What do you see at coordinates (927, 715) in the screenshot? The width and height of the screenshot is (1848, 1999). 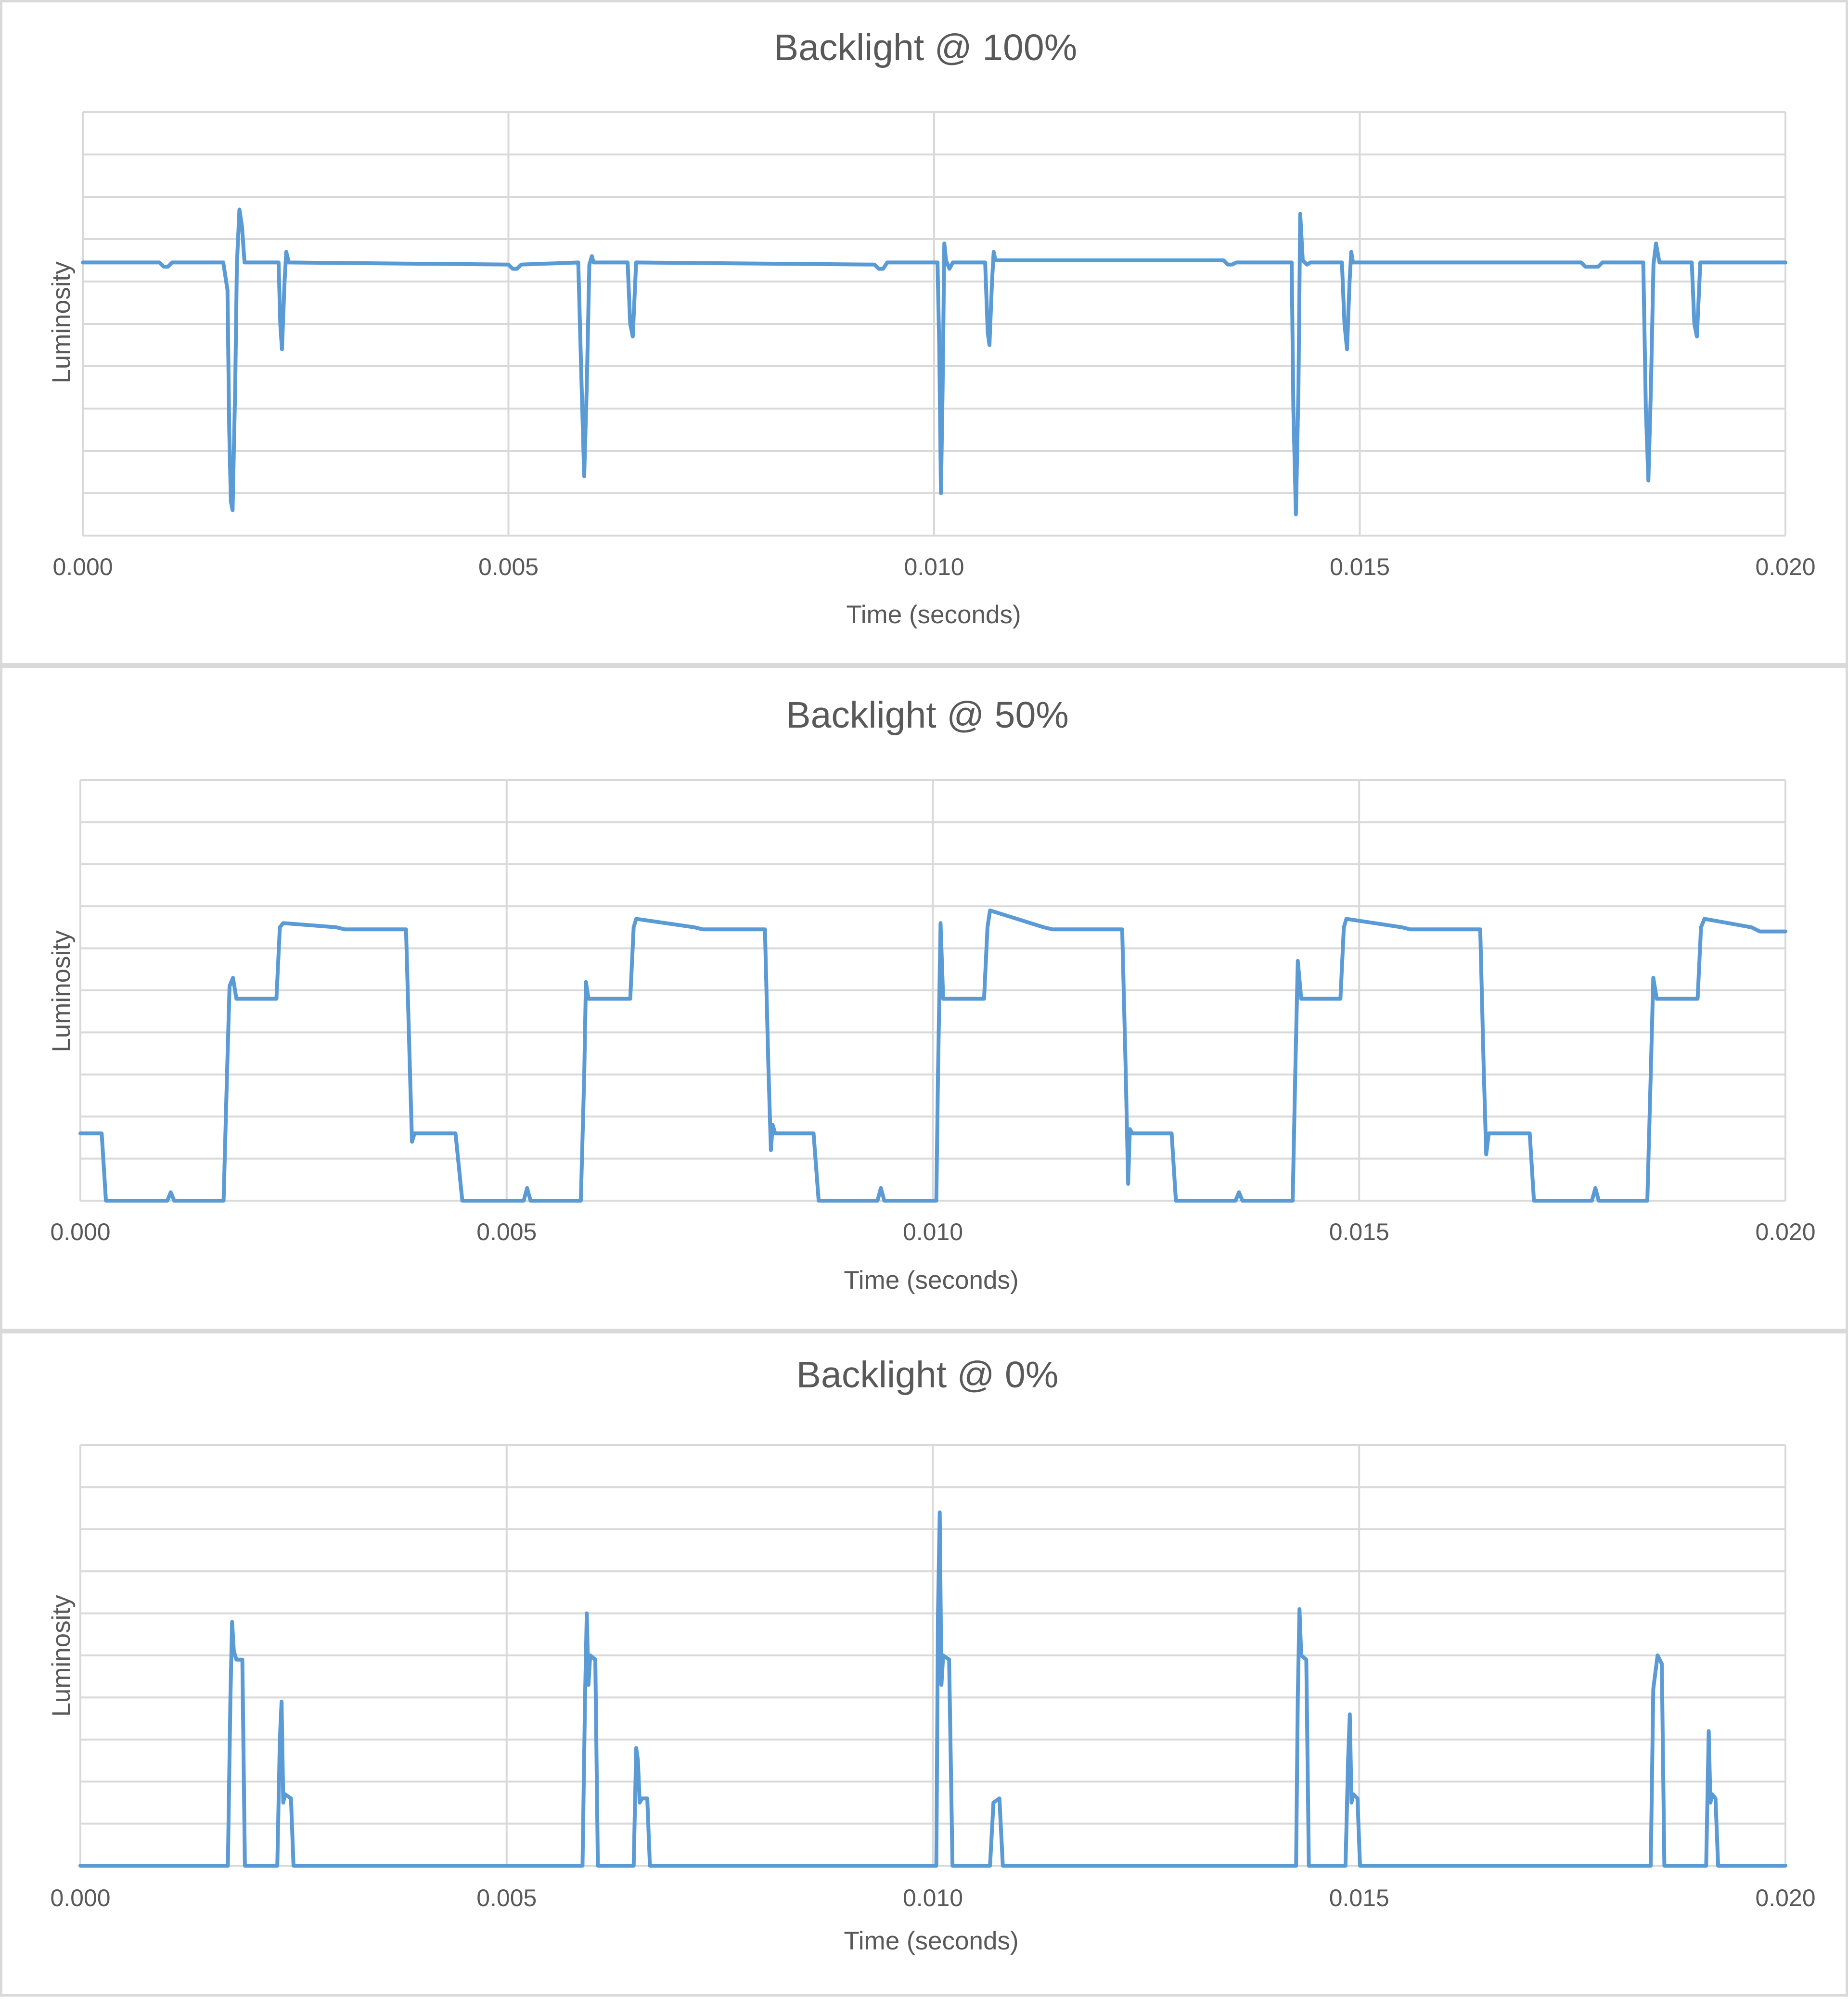 I see `chart-title: Backlight @ 50%` at bounding box center [927, 715].